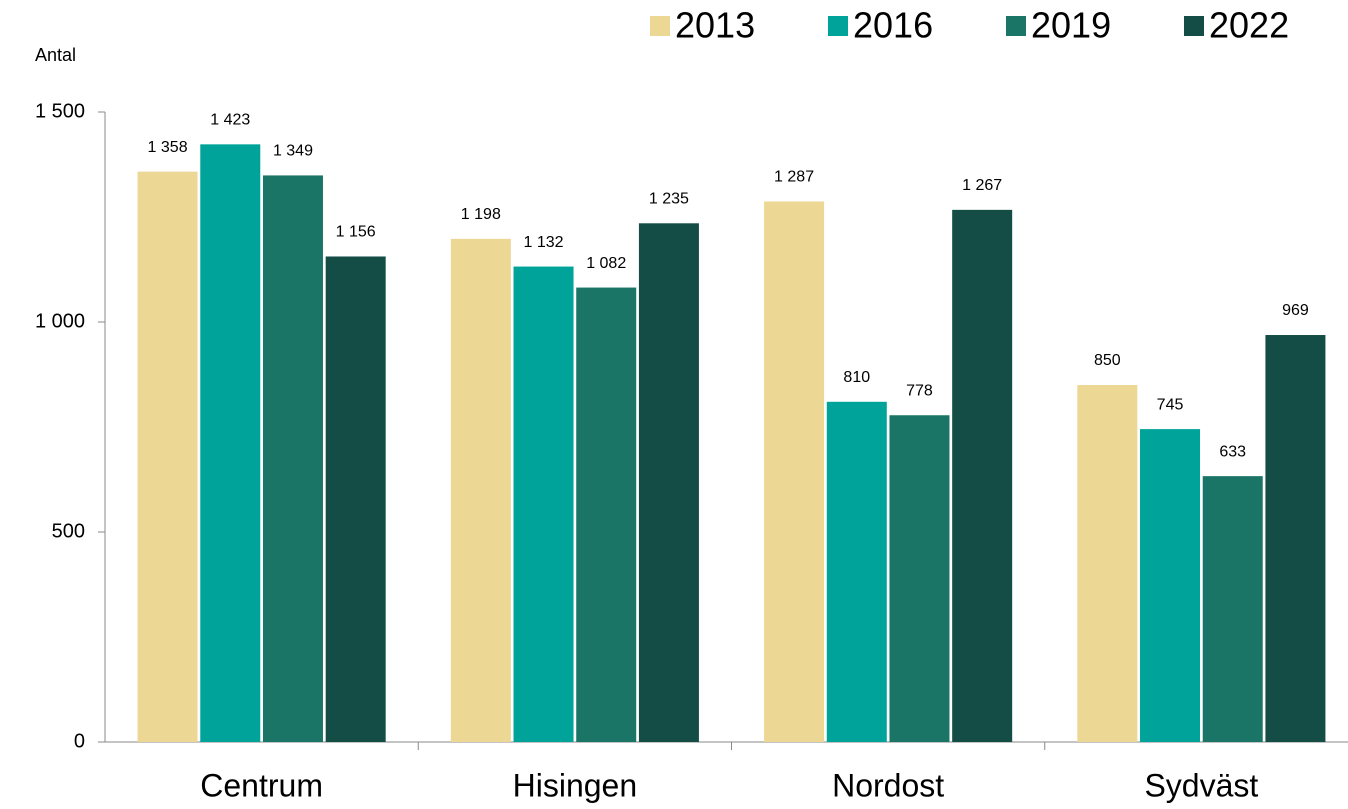 The image size is (1348, 809). What do you see at coordinates (669, 199) in the screenshot?
I see `value-label: 1 235` at bounding box center [669, 199].